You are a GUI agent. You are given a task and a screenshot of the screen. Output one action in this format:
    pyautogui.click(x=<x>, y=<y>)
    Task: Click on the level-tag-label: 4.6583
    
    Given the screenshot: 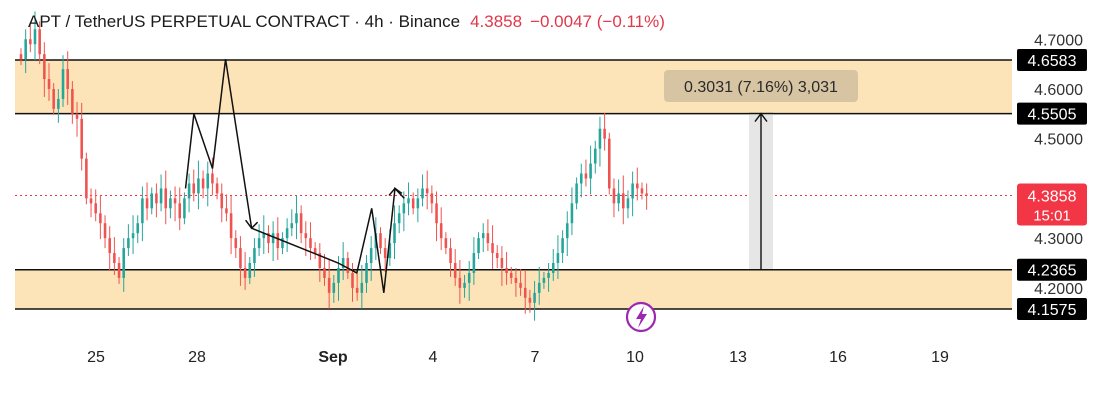 What is the action you would take?
    pyautogui.click(x=1052, y=61)
    